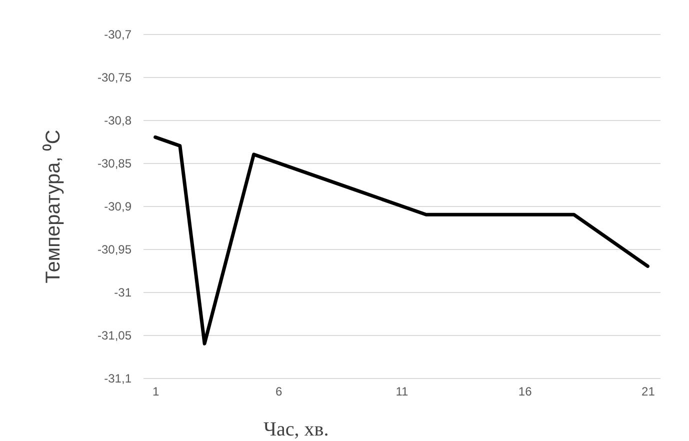 This screenshot has height=441, width=689. What do you see at coordinates (52, 207) in the screenshot?
I see `y-axis-title: Температура, ⁰C` at bounding box center [52, 207].